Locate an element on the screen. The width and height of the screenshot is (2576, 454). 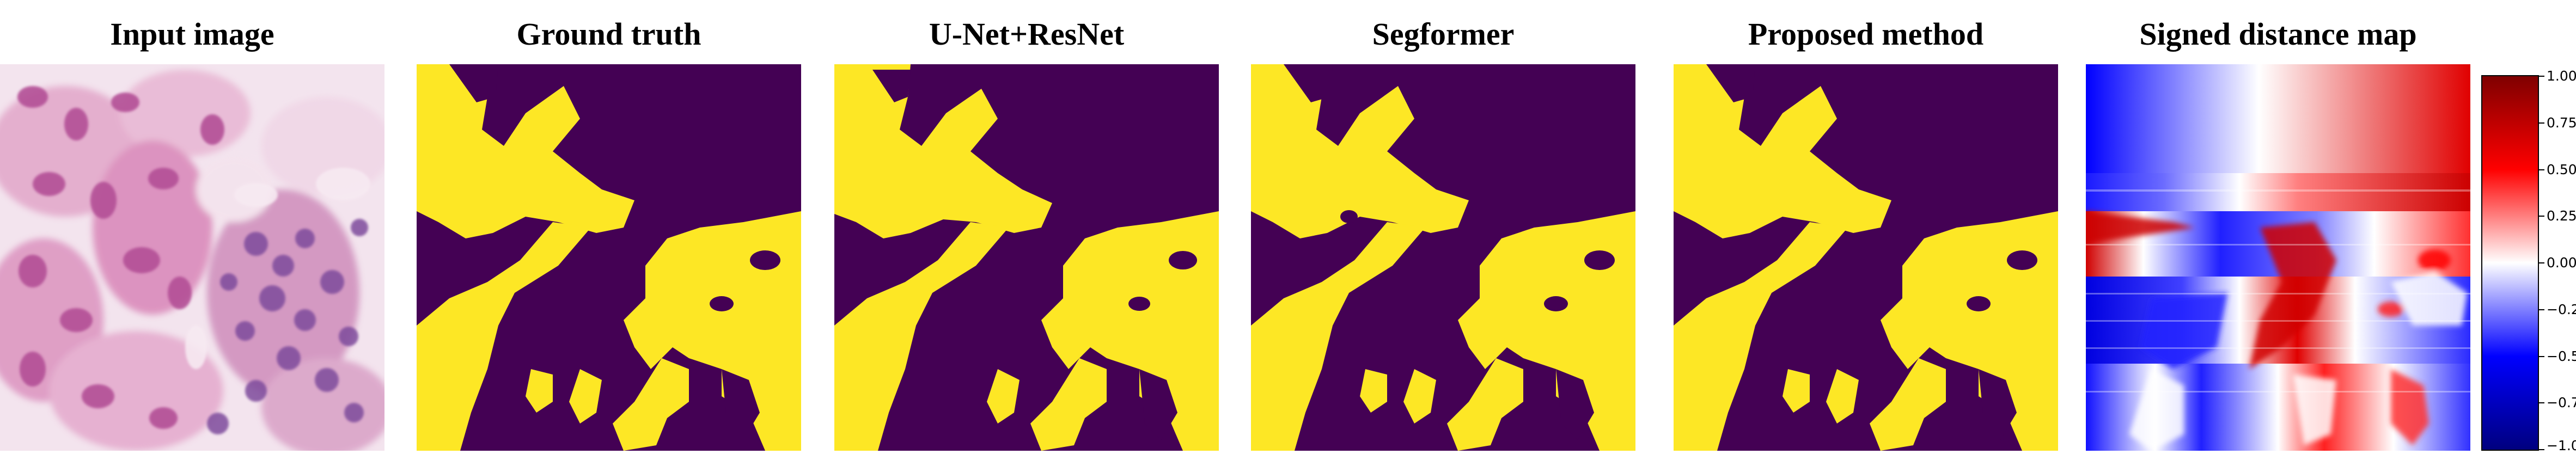
proposed-method-mask is located at coordinates (1866, 257).